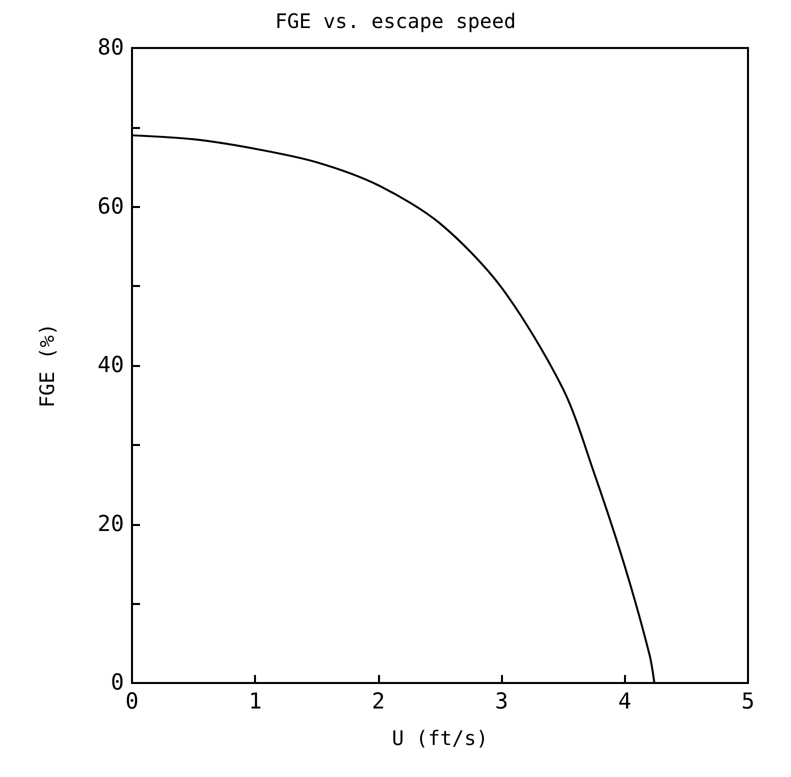 The image size is (791, 777). What do you see at coordinates (748, 702) in the screenshot?
I see `x-tick-label: 5` at bounding box center [748, 702].